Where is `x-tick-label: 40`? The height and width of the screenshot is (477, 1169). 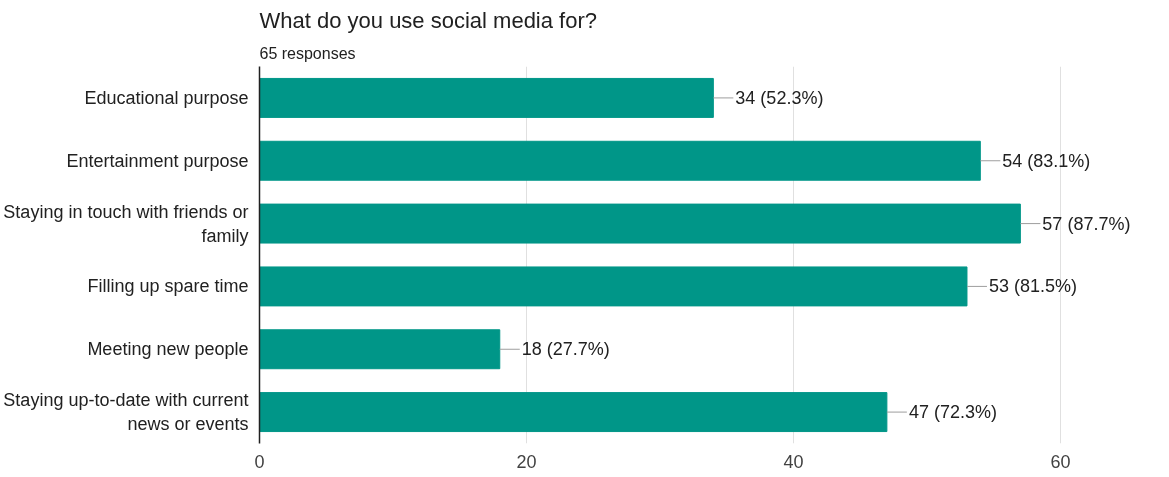 x-tick-label: 40 is located at coordinates (793, 461).